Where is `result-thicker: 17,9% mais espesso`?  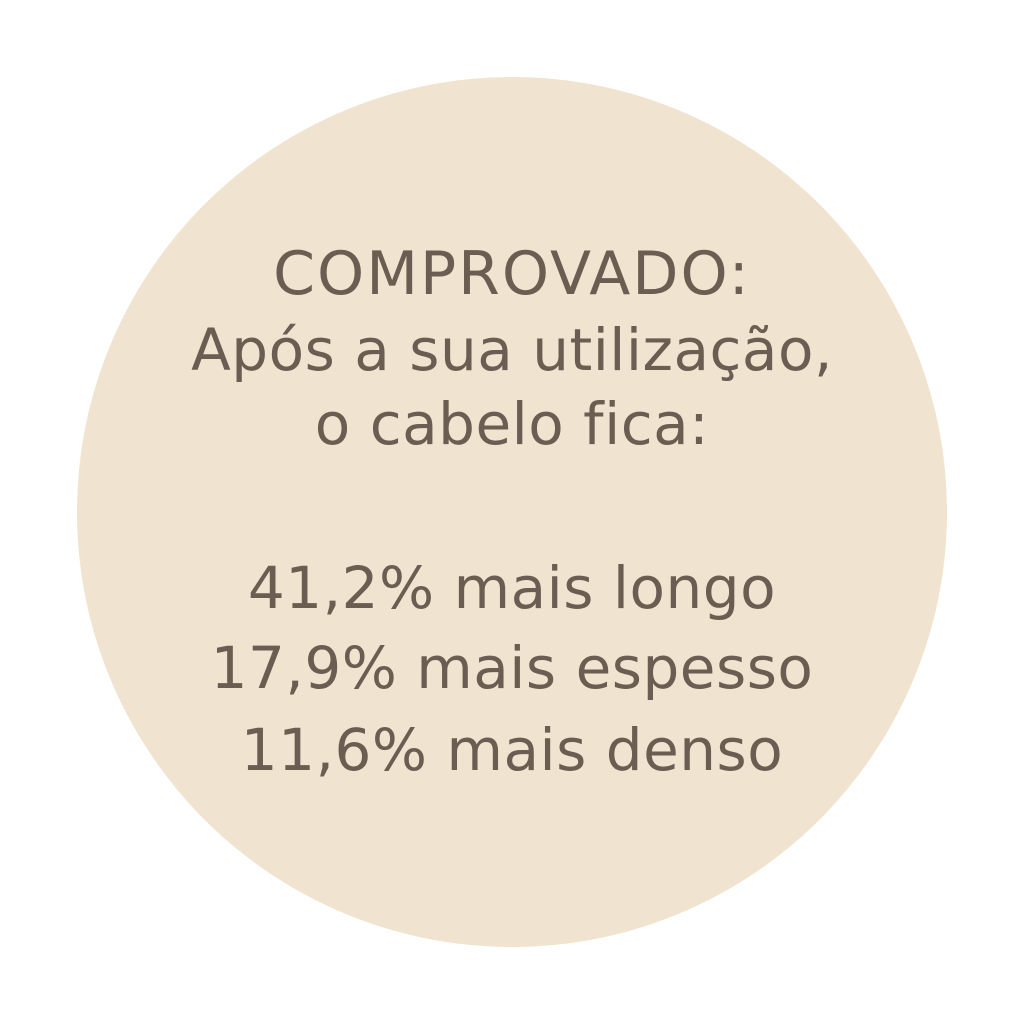 result-thicker: 17,9% mais espesso is located at coordinates (512, 668).